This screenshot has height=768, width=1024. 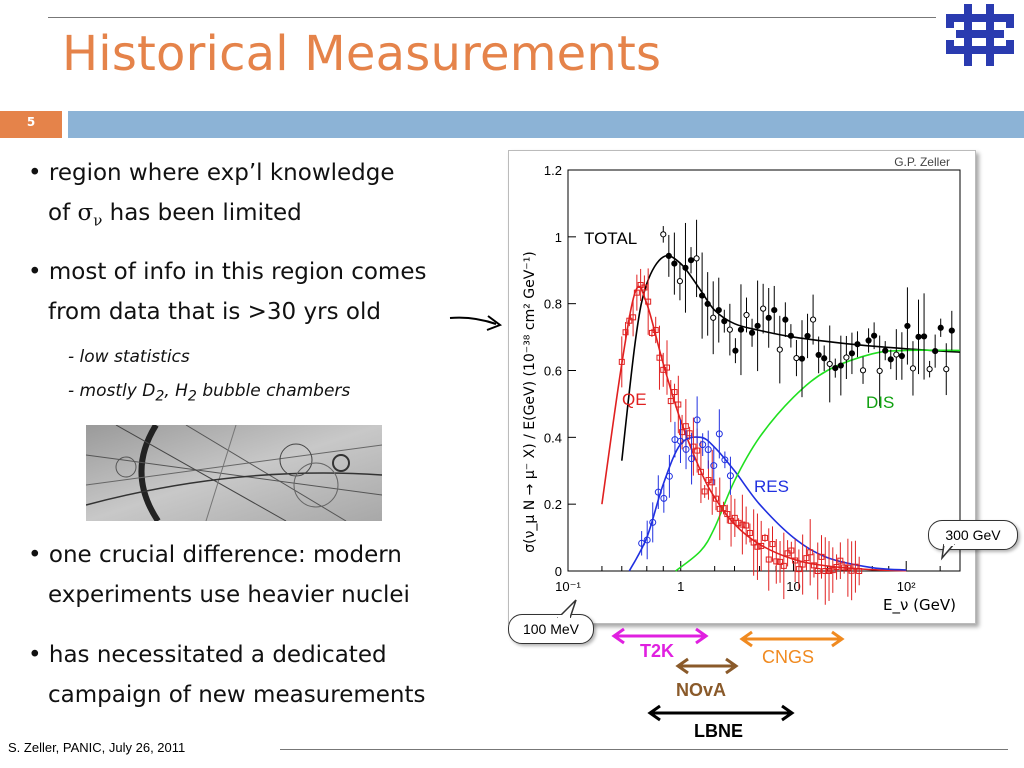 What do you see at coordinates (792, 639) in the screenshot?
I see `cngs-range-arrow` at bounding box center [792, 639].